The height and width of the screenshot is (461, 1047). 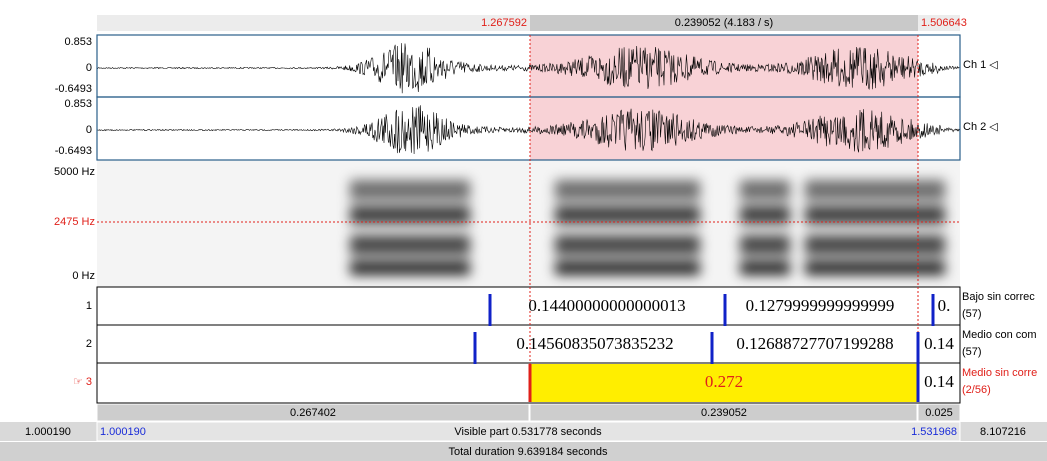 I want to click on selection-duration: 0.239052 (4.183 / s), so click(x=724, y=23).